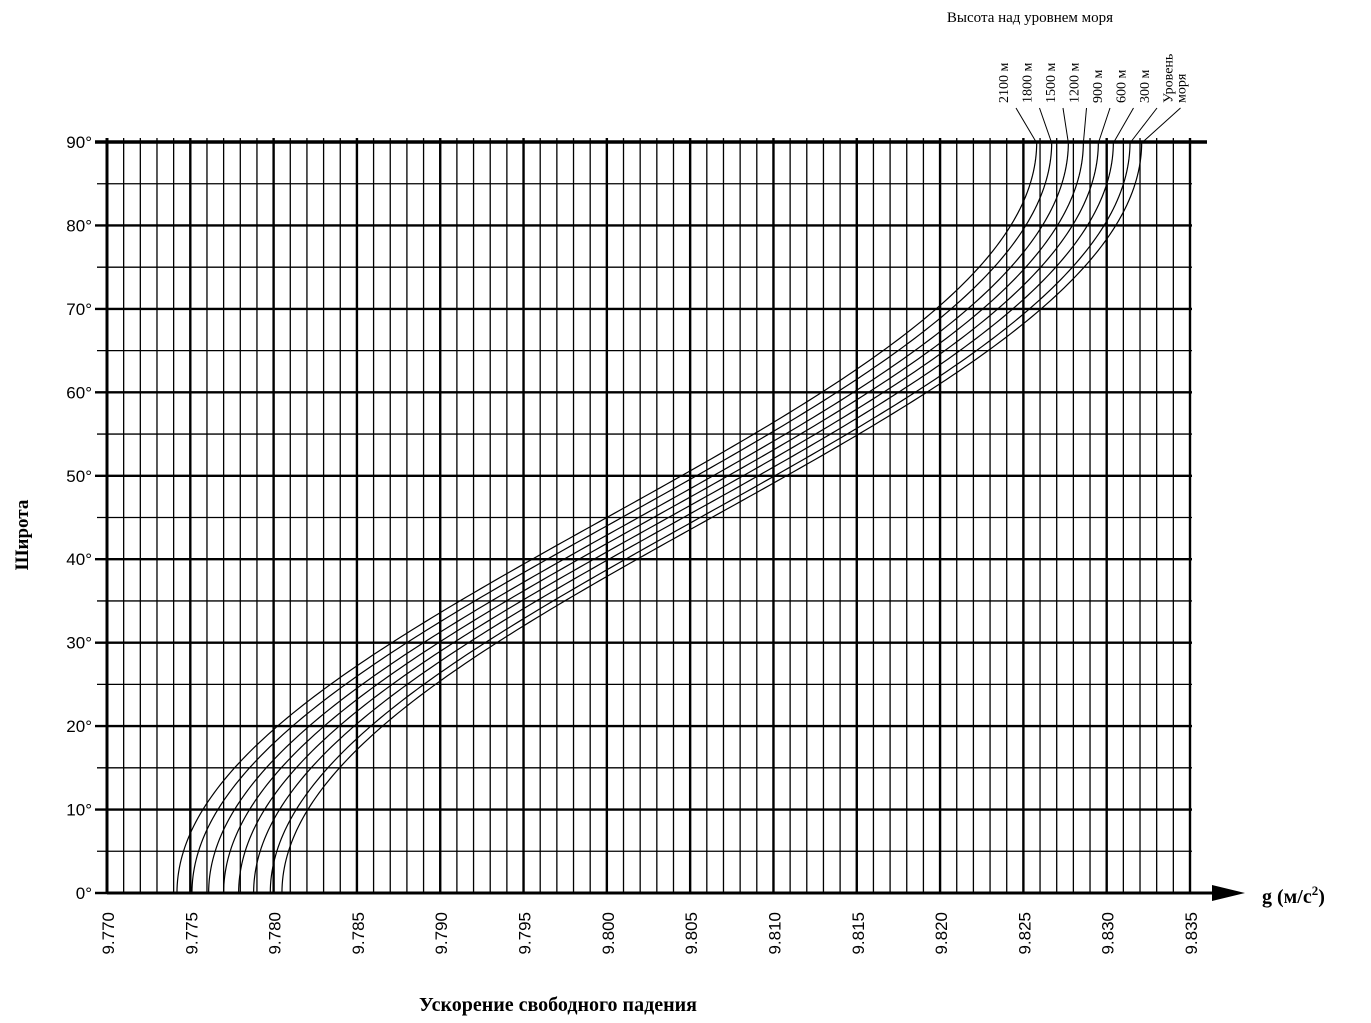 The width and height of the screenshot is (1371, 1023). What do you see at coordinates (608, 933) in the screenshot?
I see `x-tick-label: 9.800` at bounding box center [608, 933].